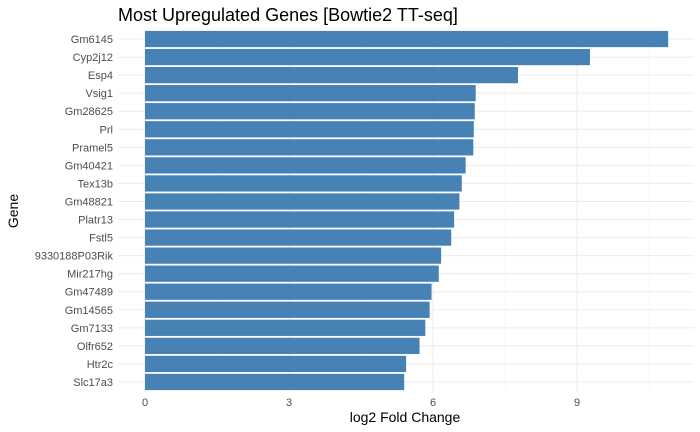 The image size is (700, 432). I want to click on y-tick-label: Gm40421, so click(89, 166).